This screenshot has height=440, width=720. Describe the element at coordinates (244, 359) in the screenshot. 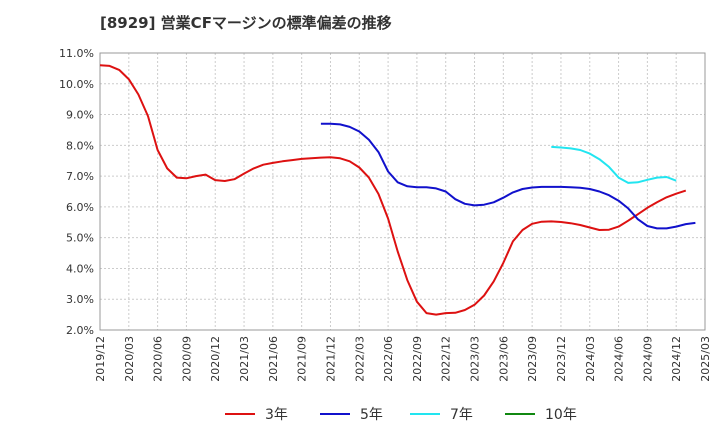

I see `x-tick-label: 2021/03` at that location.